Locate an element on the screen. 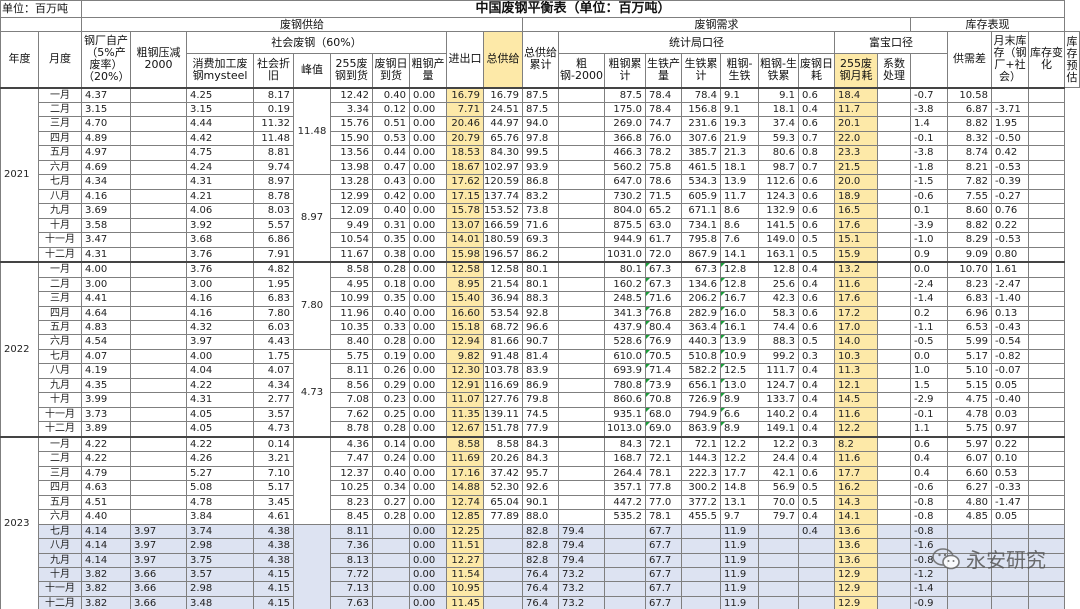  pig-output-cell: 65.2 is located at coordinates (663, 211).